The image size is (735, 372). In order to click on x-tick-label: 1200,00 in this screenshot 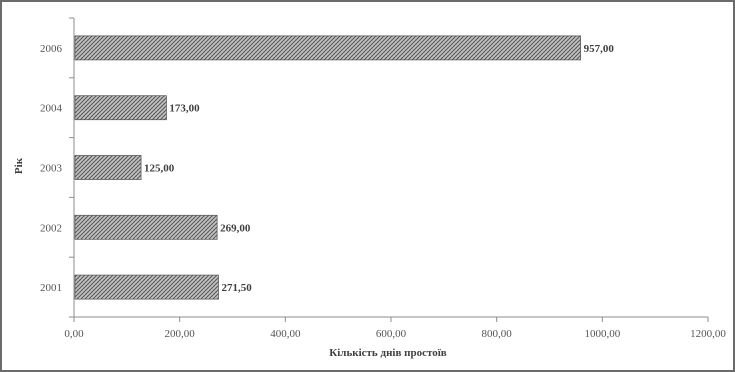, I will do `click(708, 334)`.